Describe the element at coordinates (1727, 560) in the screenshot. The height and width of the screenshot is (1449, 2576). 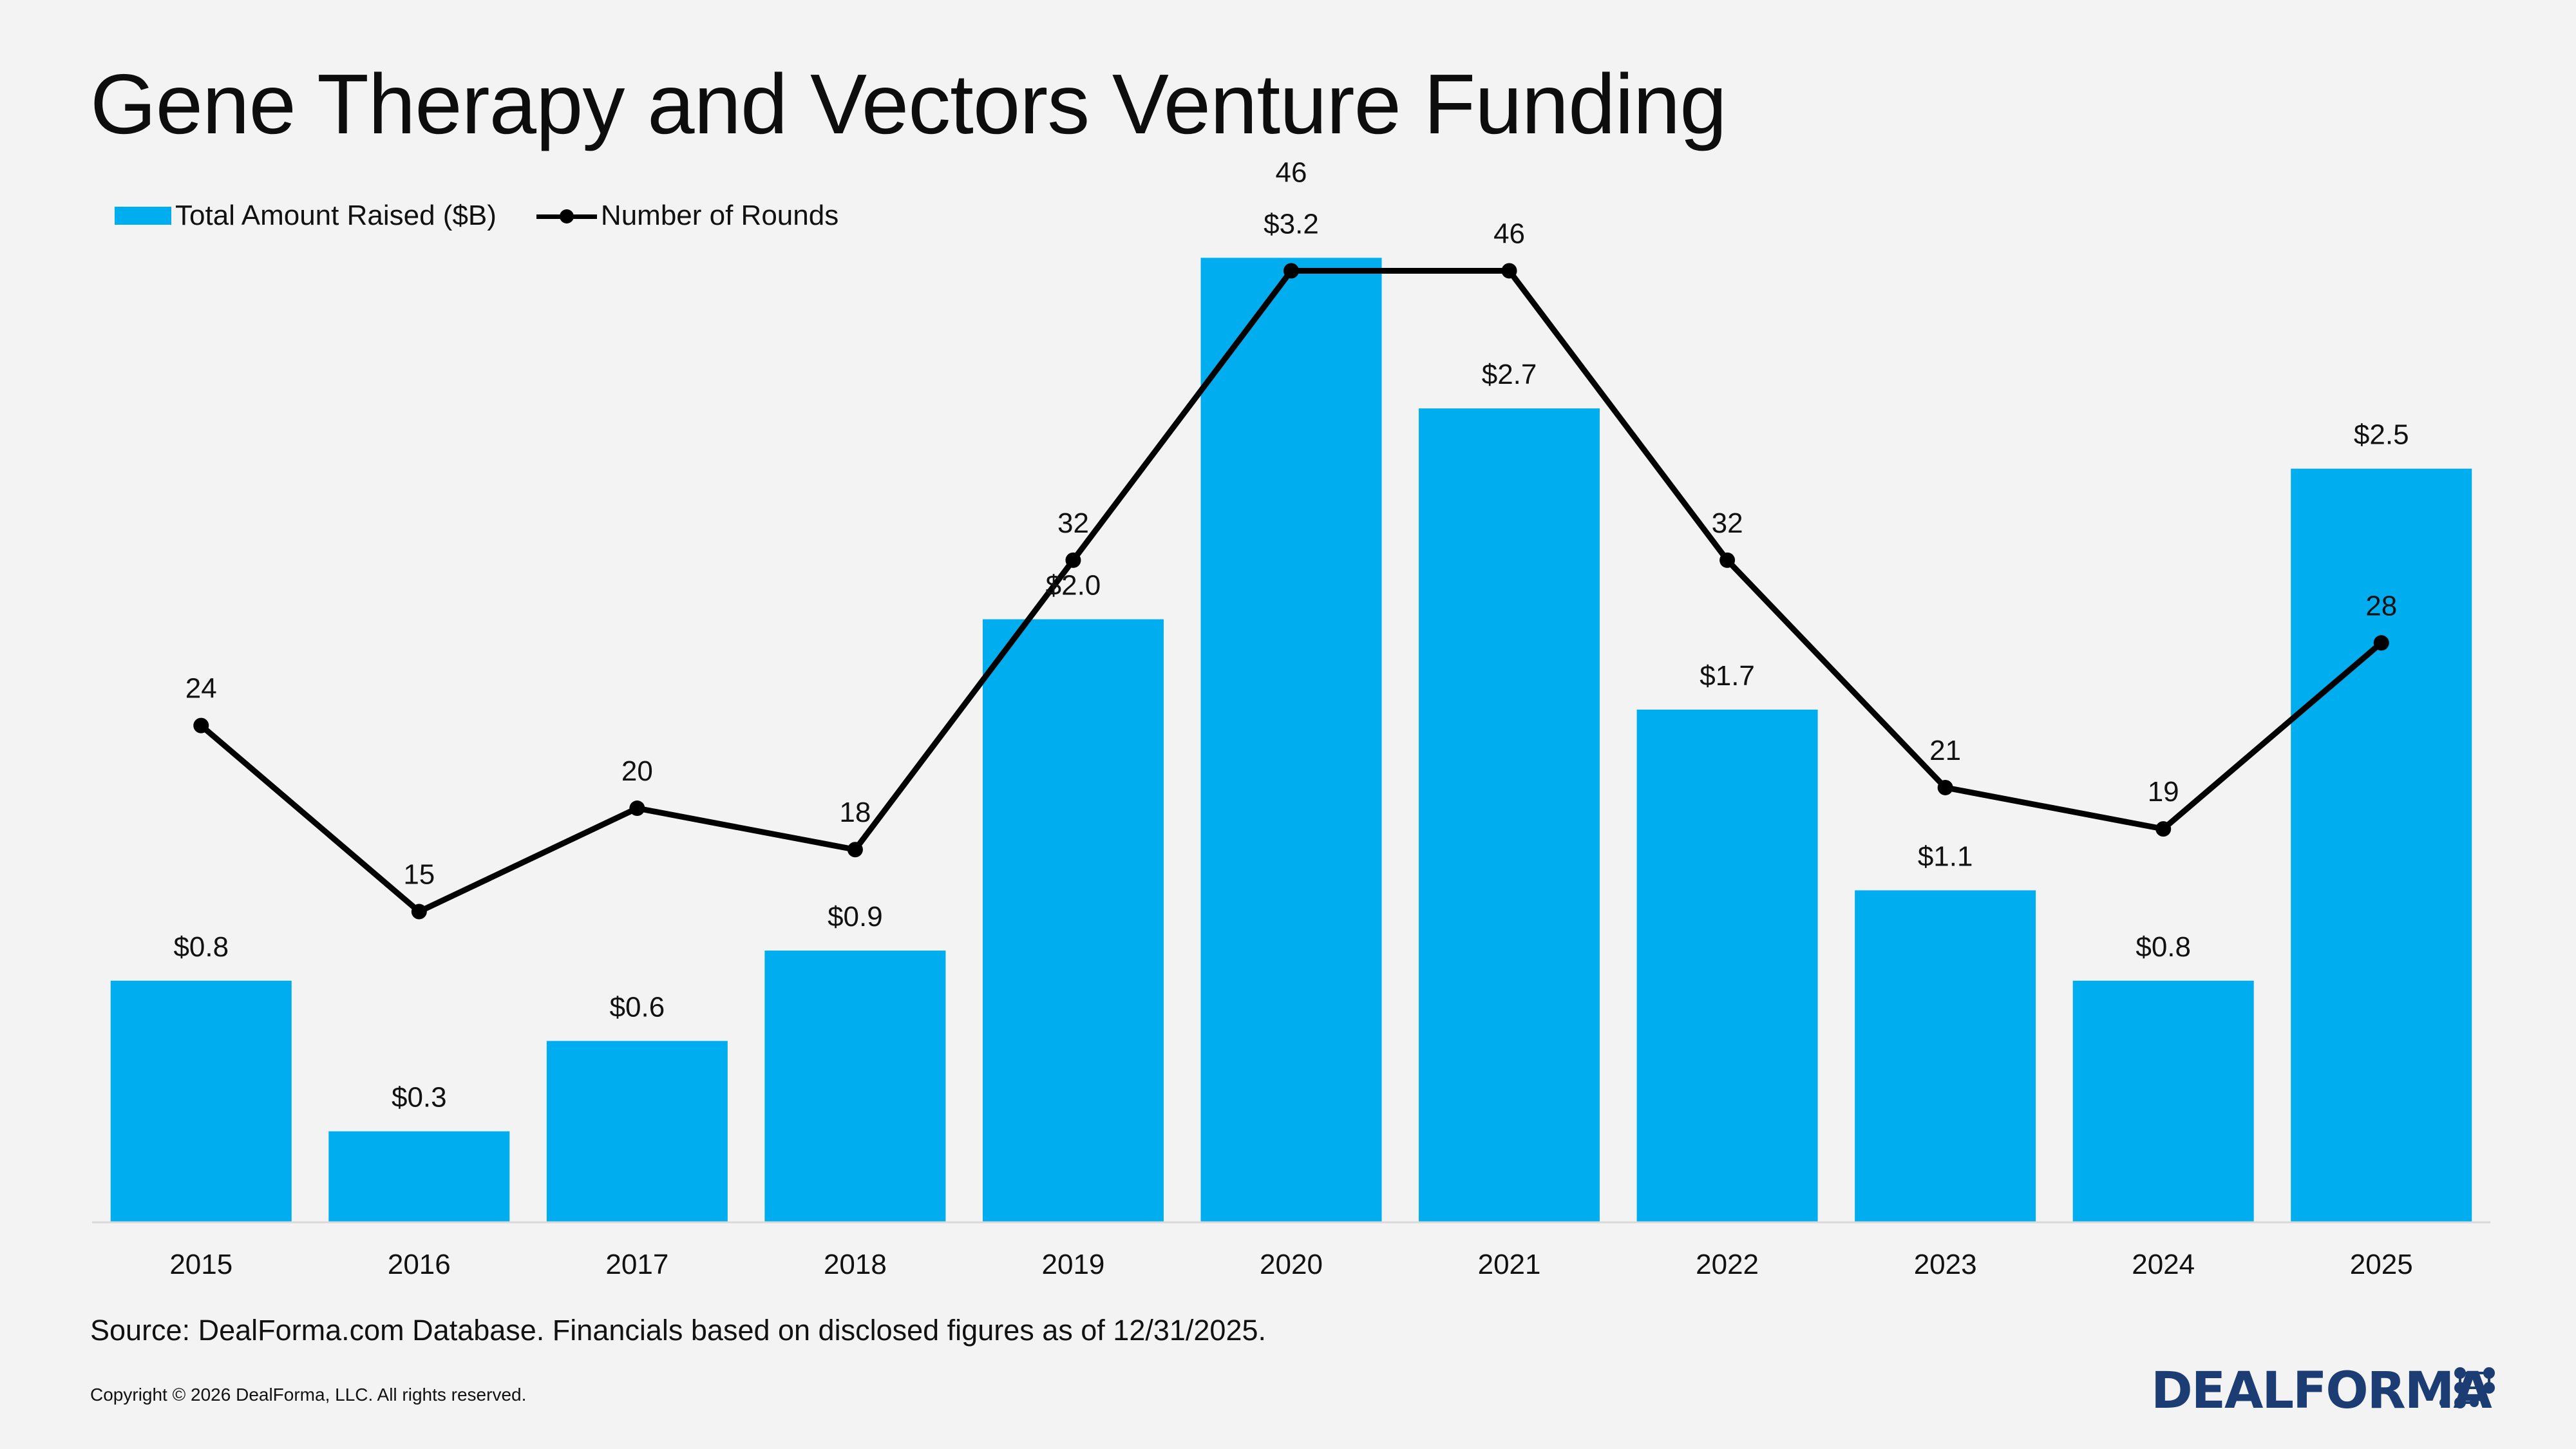
I see `rounds-point-2022` at that location.